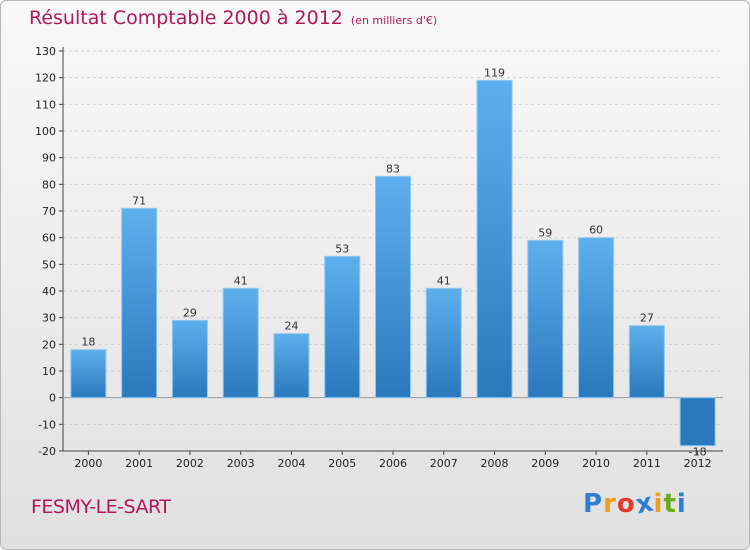 The image size is (750, 550). Describe the element at coordinates (49, 371) in the screenshot. I see `y-tick-label: 10` at that location.